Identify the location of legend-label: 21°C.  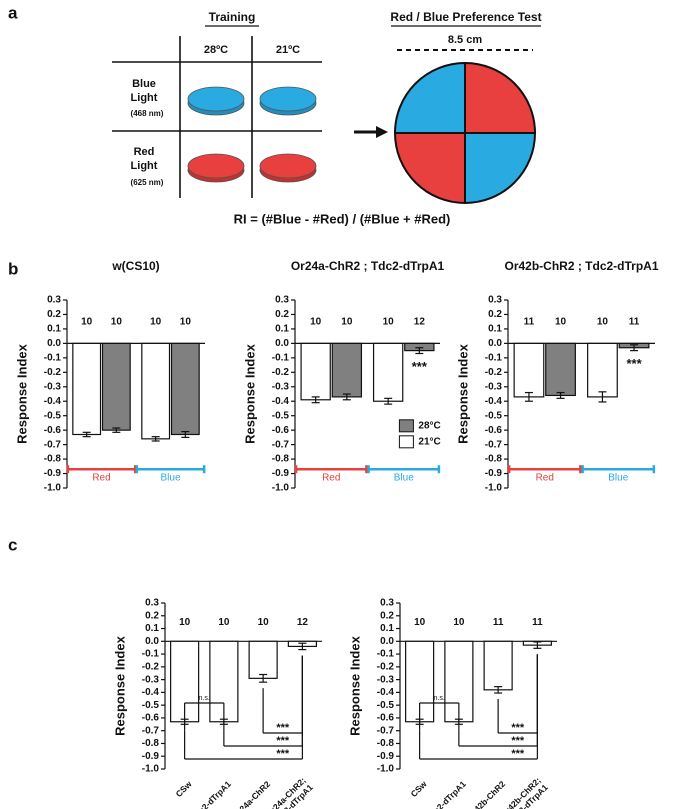
(429, 441).